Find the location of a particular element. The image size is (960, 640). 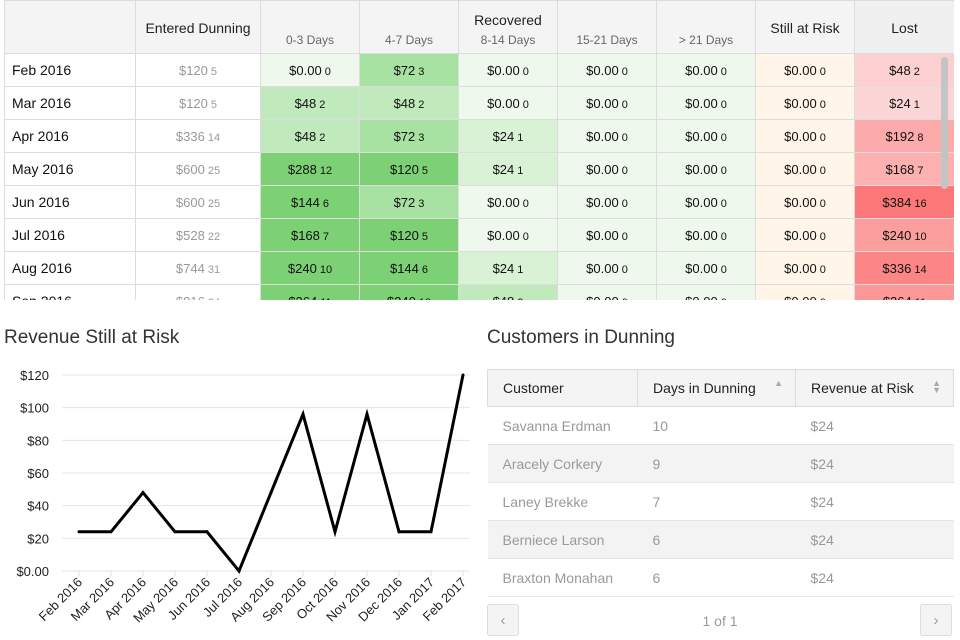

cell-count: 7 is located at coordinates (920, 170).